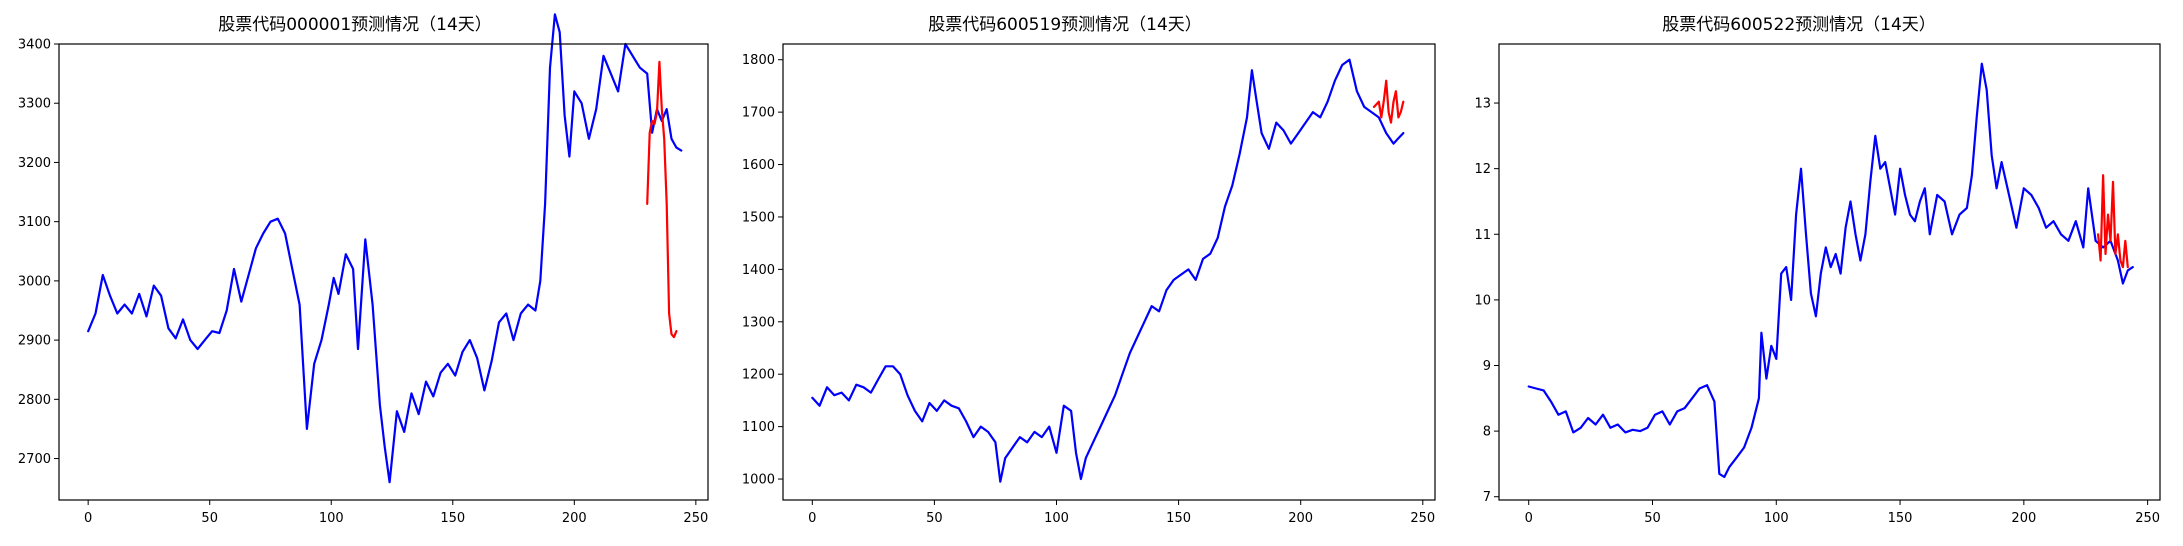 This screenshot has height=546, width=2183. What do you see at coordinates (1487, 366) in the screenshot?
I see `y-tick-label: 9` at bounding box center [1487, 366].